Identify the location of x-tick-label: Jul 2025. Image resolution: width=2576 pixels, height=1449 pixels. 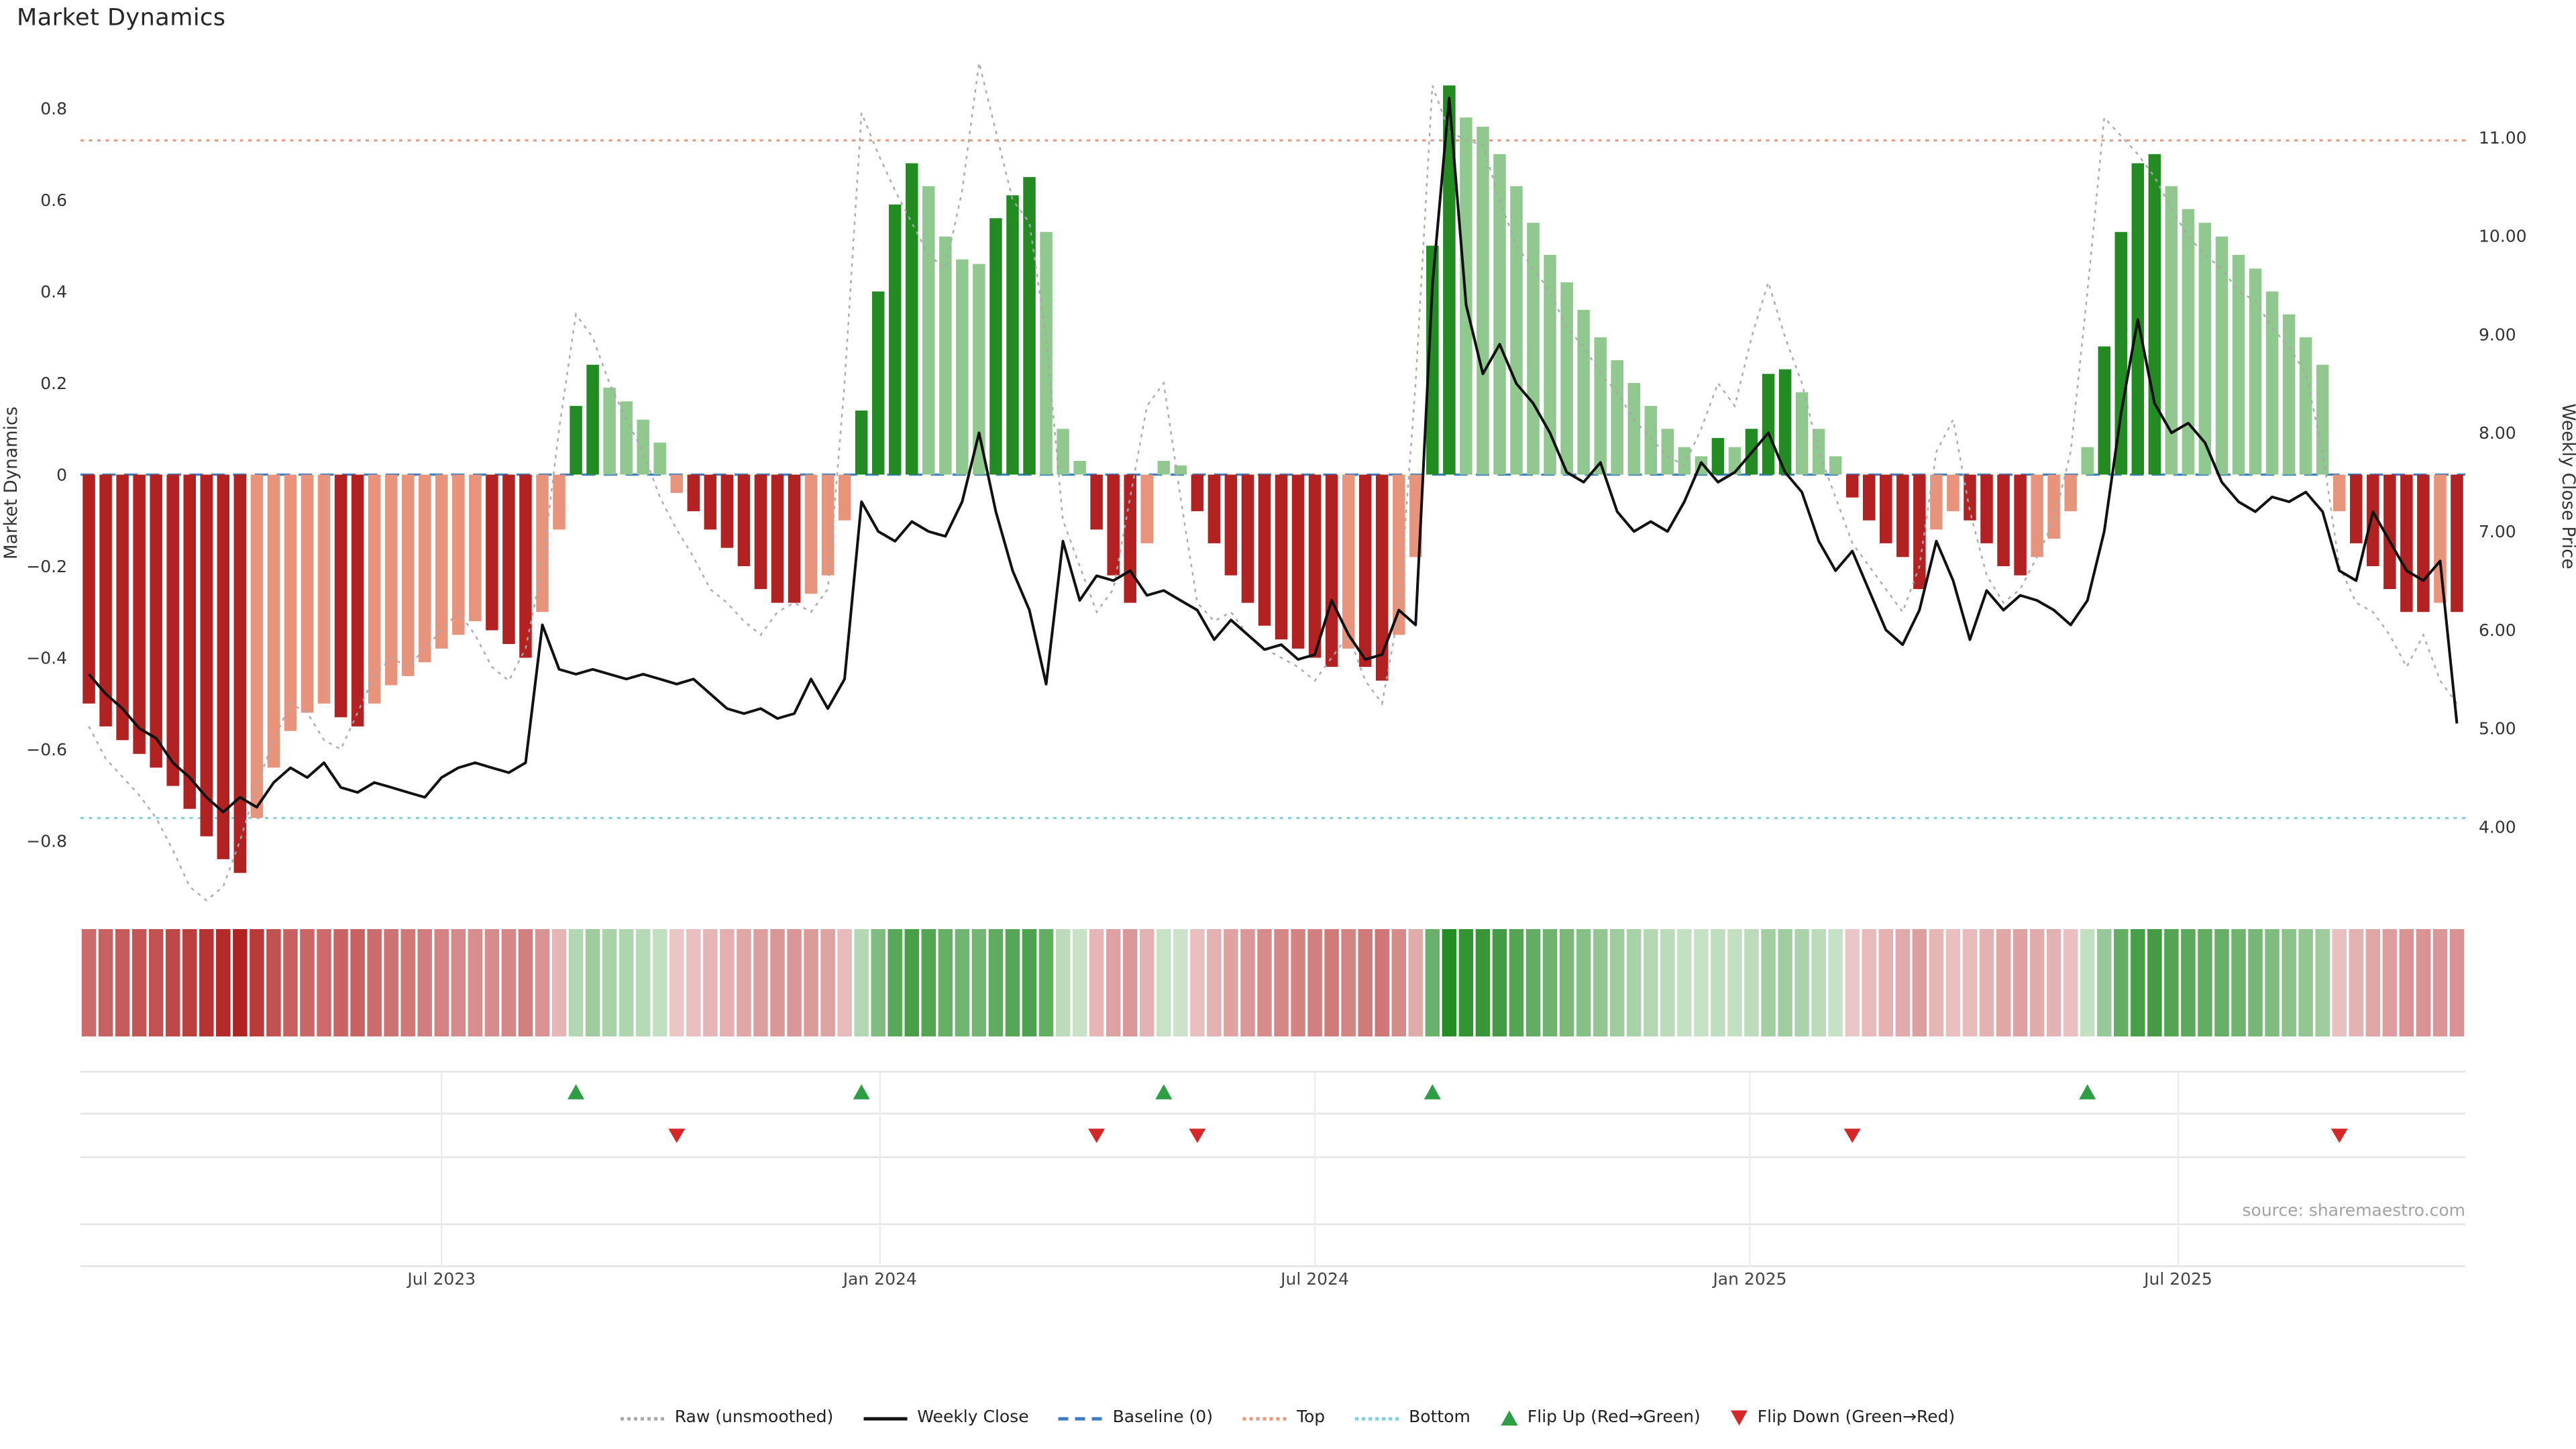
(2177, 1279).